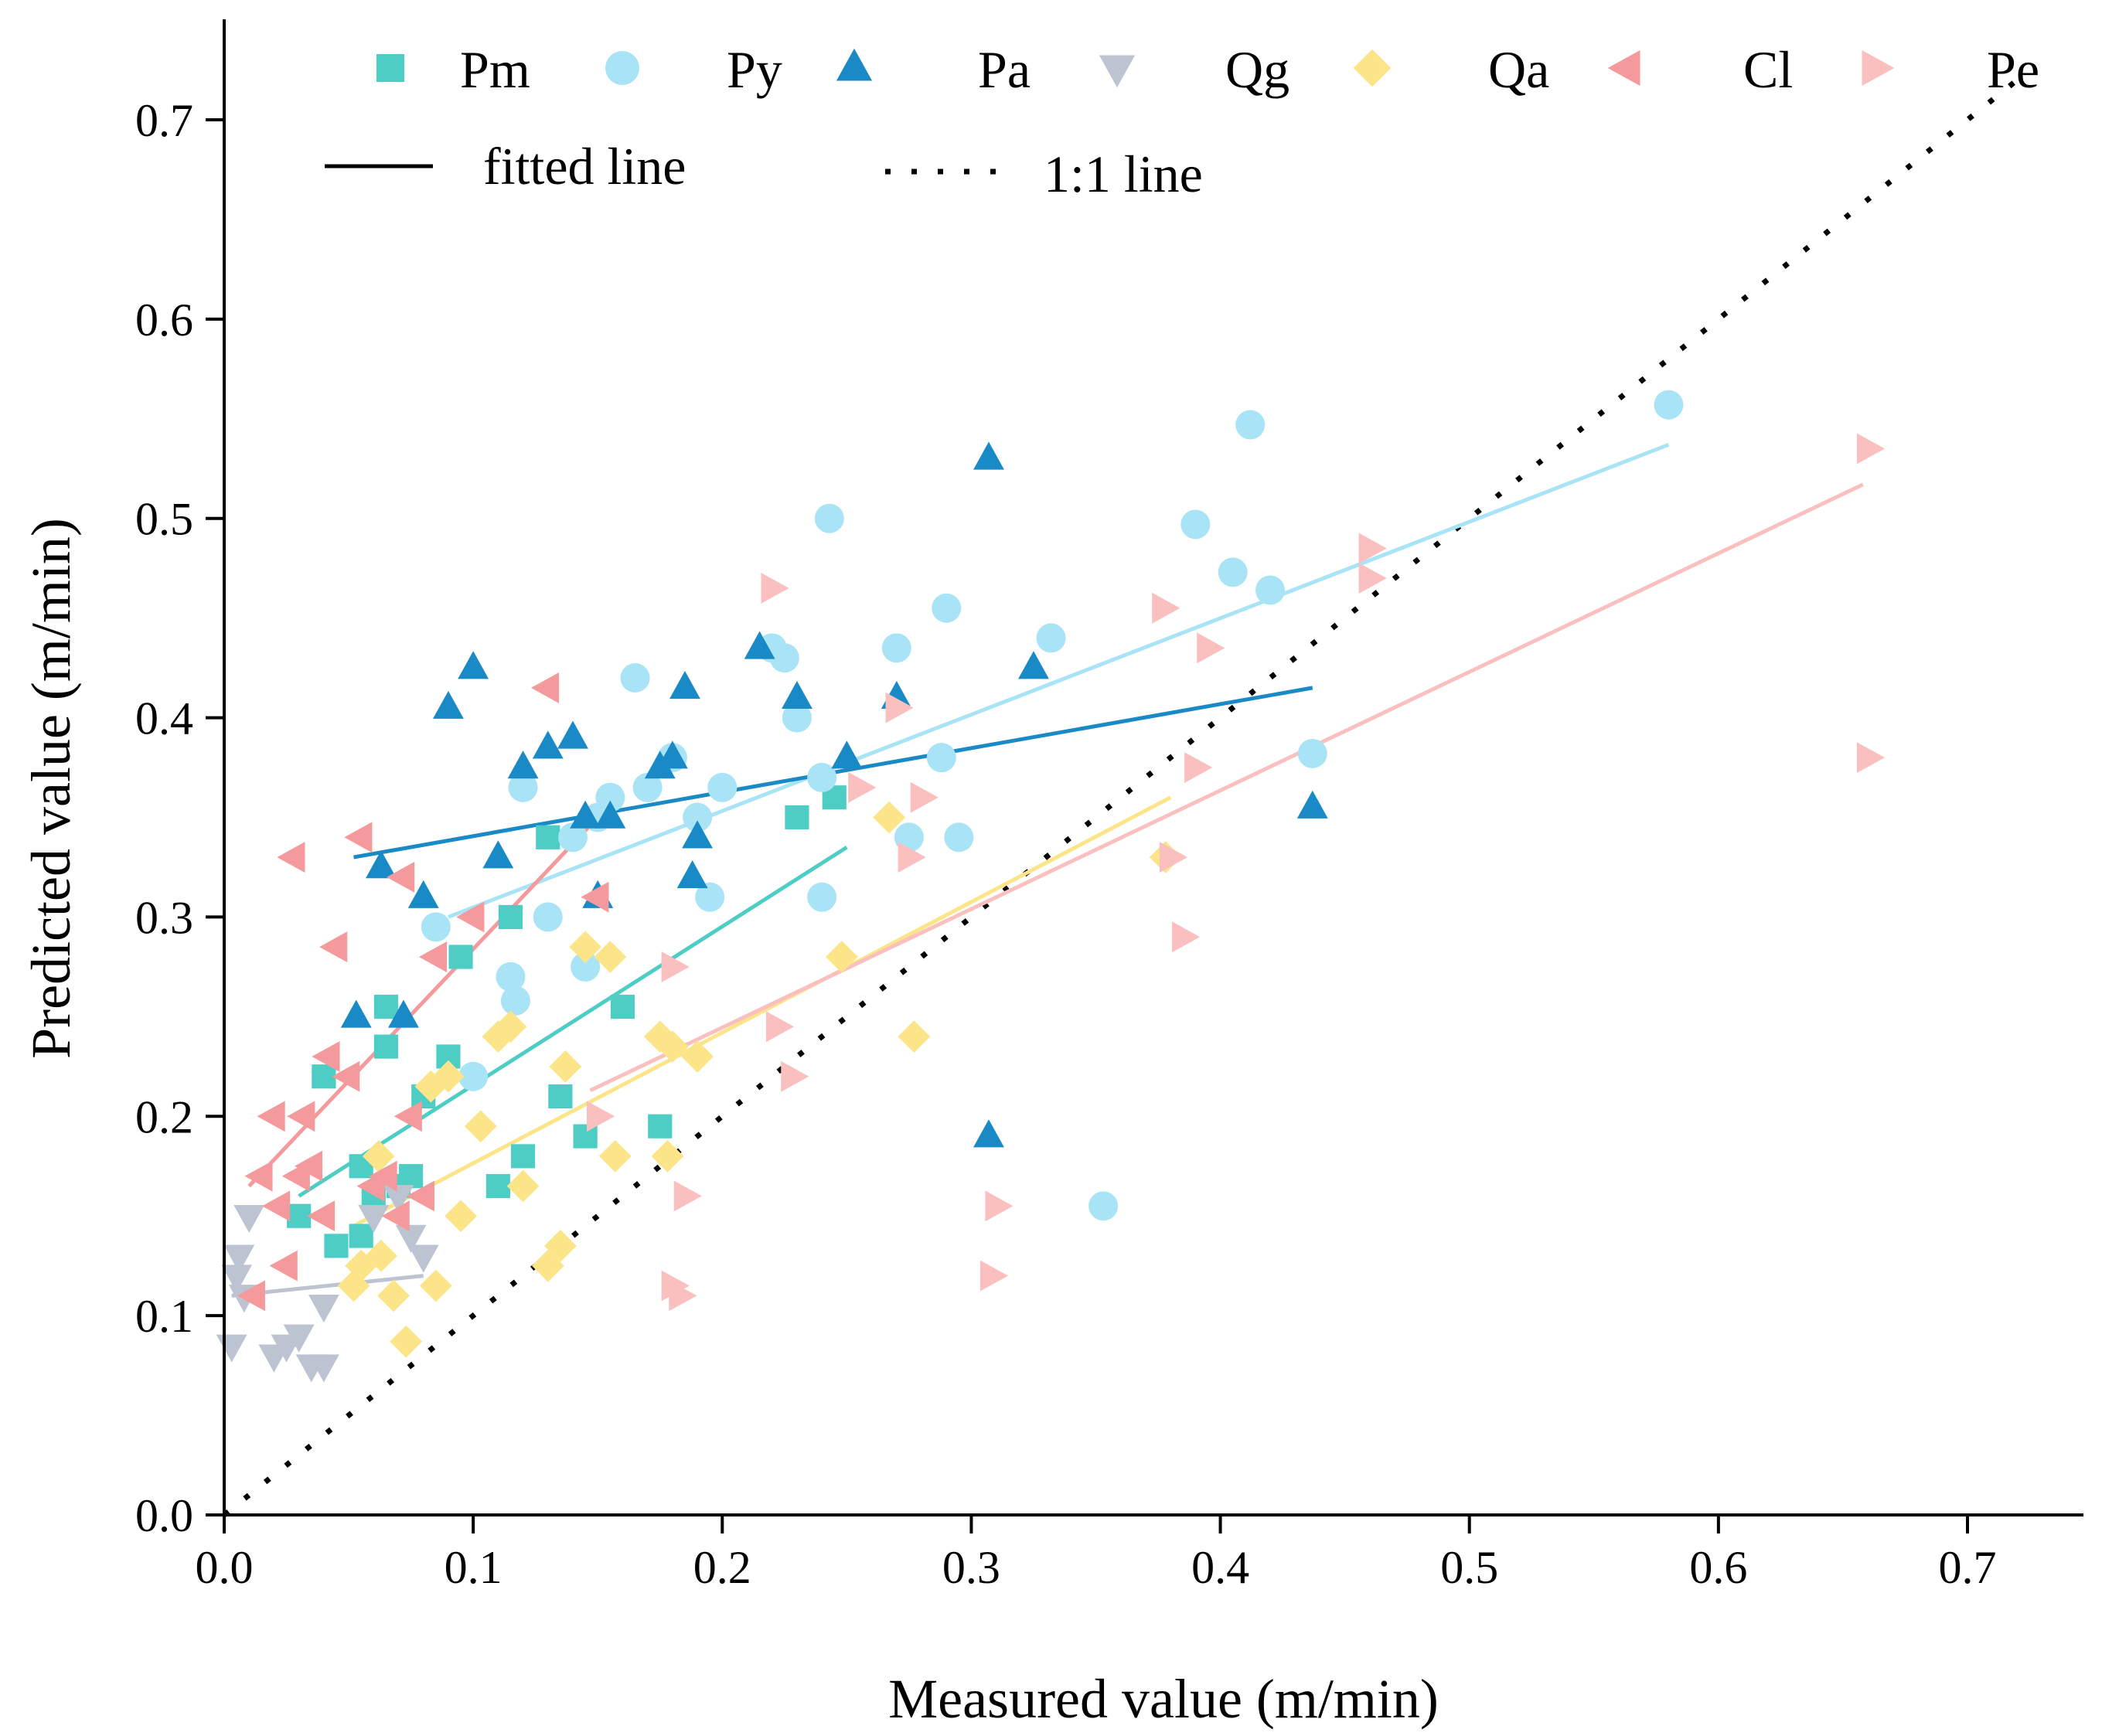 The image size is (2102, 1736). What do you see at coordinates (1123, 174) in the screenshot?
I see `legend-one-to-one-label: 1:1 line` at bounding box center [1123, 174].